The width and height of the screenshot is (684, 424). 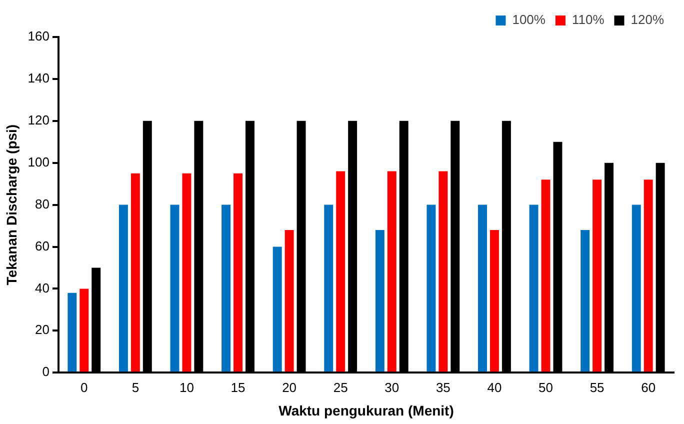 What do you see at coordinates (443, 387) in the screenshot?
I see `x-tick-label: 35` at bounding box center [443, 387].